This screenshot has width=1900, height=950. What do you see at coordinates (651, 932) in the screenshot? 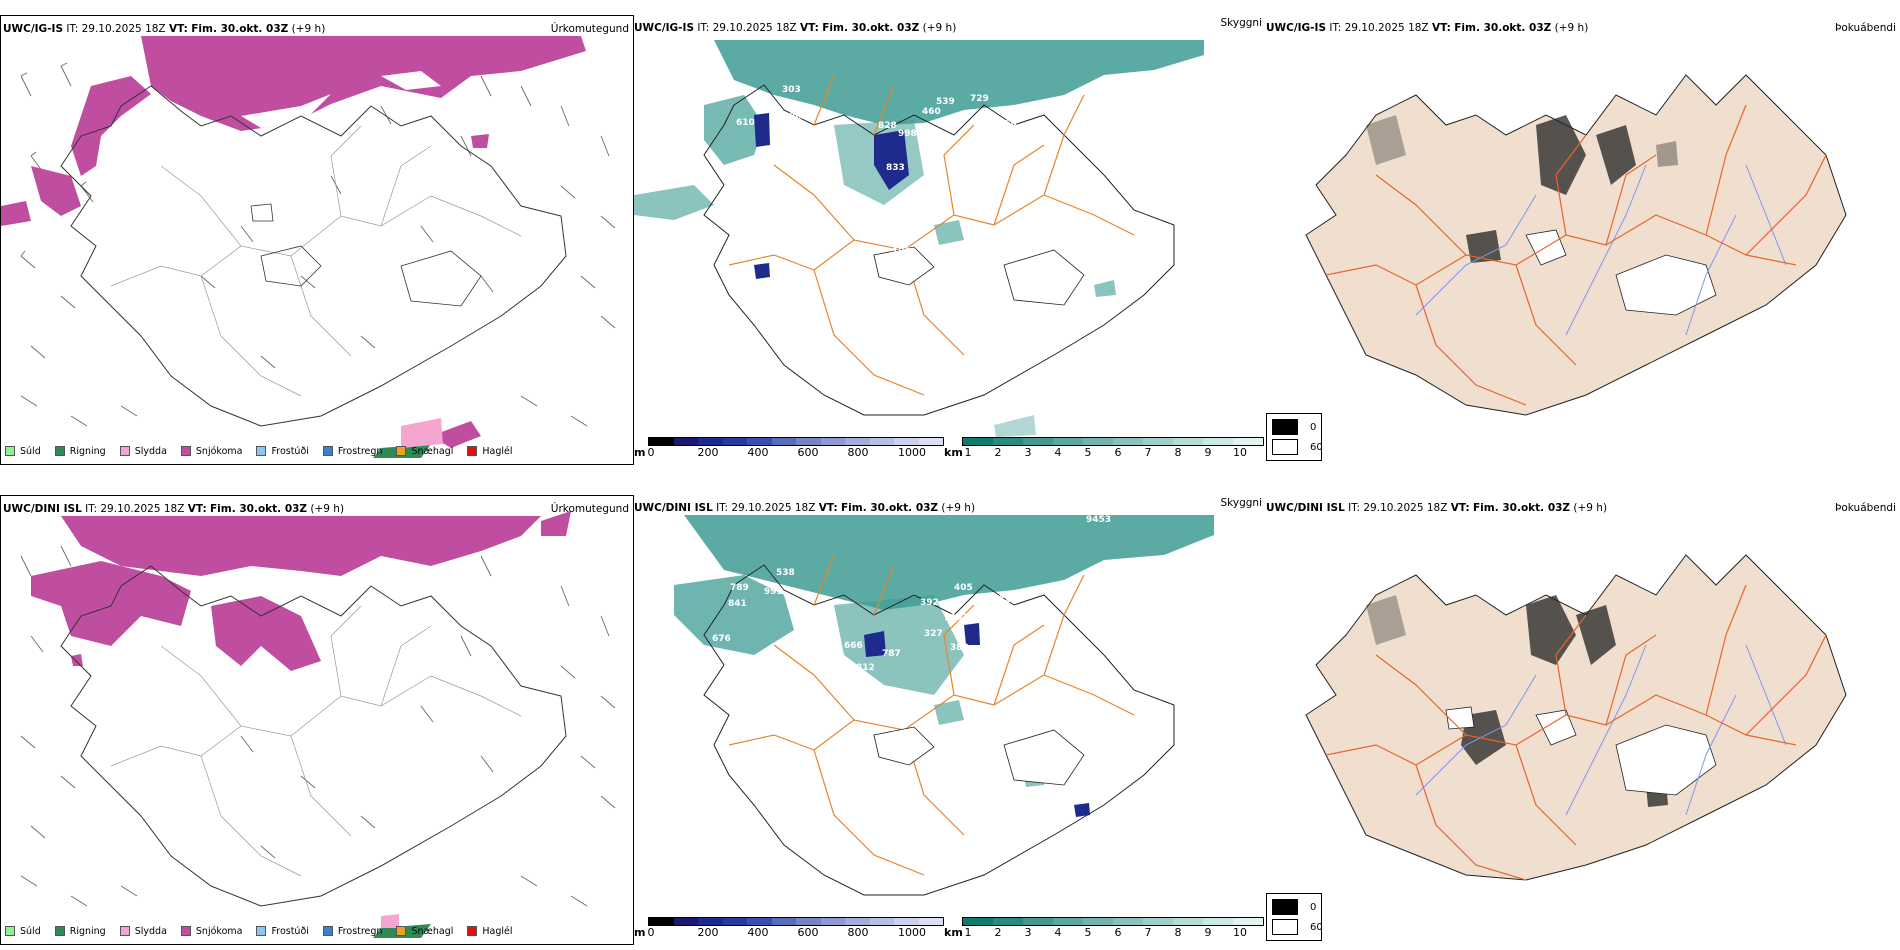
I see `colorbar-tick: 0` at bounding box center [651, 932].